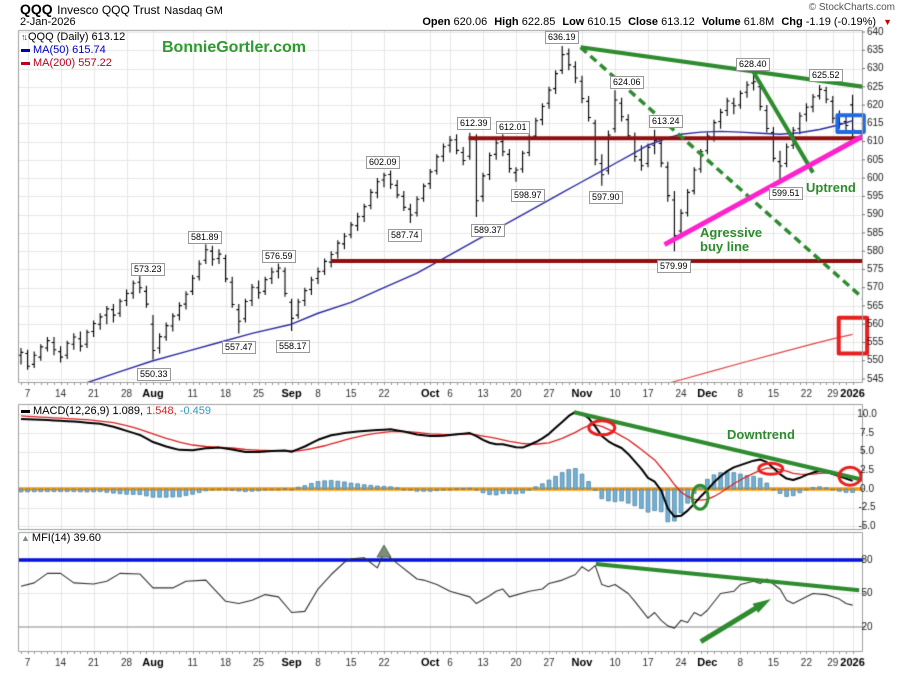 The height and width of the screenshot is (673, 900). Describe the element at coordinates (193, 11) in the screenshot. I see `exchange-name: Nasdaq GM` at that location.